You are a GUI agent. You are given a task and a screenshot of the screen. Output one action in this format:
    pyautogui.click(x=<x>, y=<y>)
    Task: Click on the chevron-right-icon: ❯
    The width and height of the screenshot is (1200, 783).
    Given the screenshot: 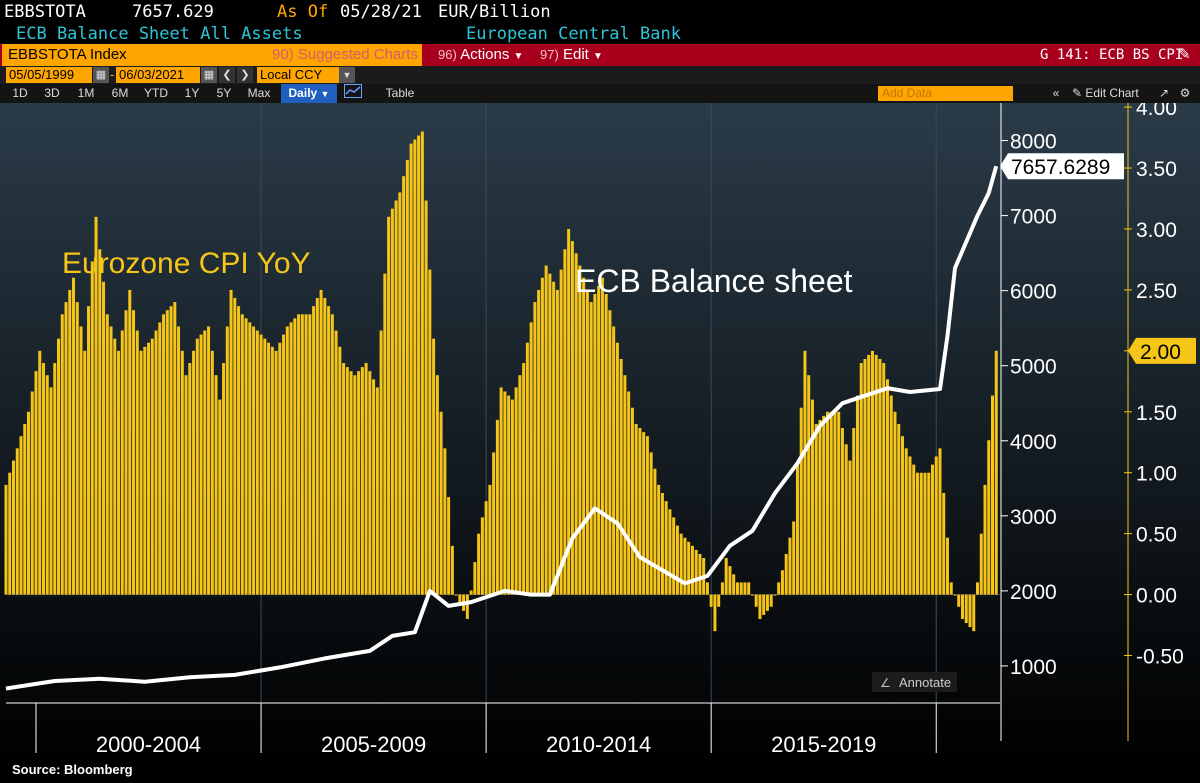 What is the action you would take?
    pyautogui.click(x=245, y=75)
    